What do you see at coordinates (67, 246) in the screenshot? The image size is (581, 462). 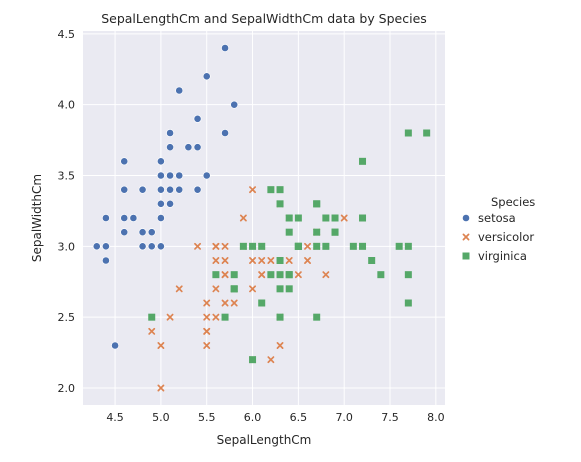 I see `y-tick-label: 3.0` at bounding box center [67, 246].